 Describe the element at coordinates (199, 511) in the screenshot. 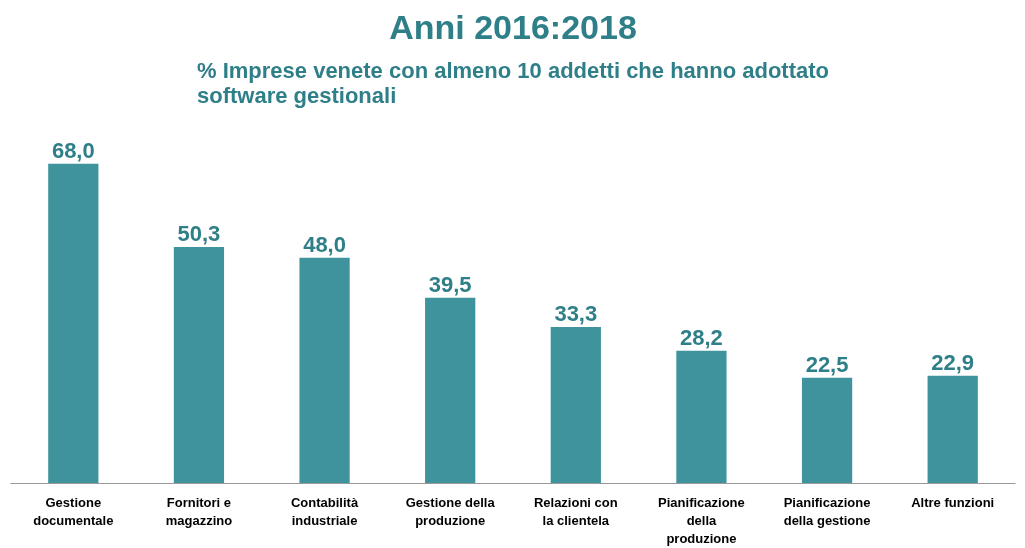

I see `x-tick-label: Fornitori e magazzino` at that location.